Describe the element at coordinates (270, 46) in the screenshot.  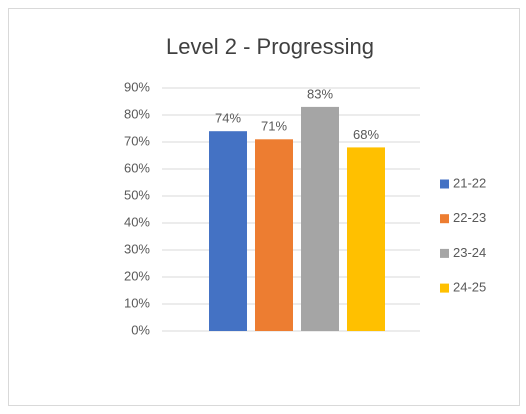
I see `chart-title: Level 2 - Progressing` at that location.